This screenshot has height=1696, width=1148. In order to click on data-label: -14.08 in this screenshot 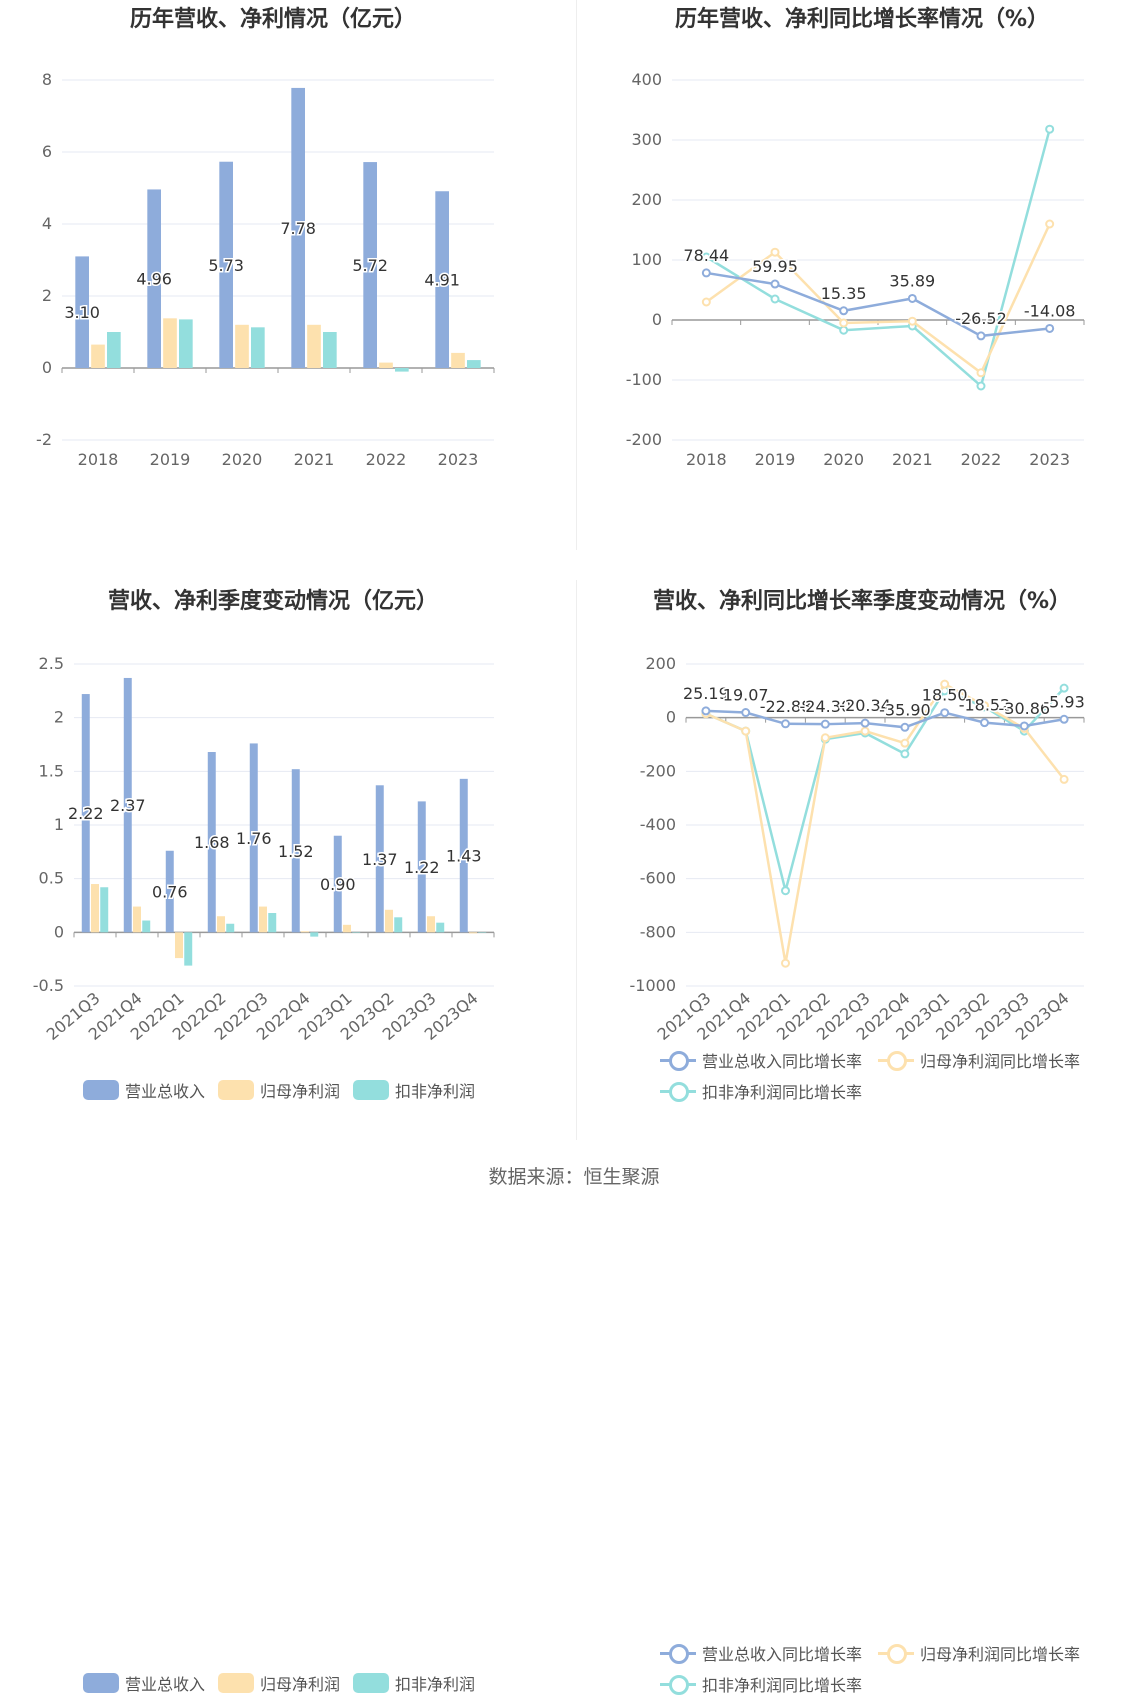, I will do `click(1050, 310)`.